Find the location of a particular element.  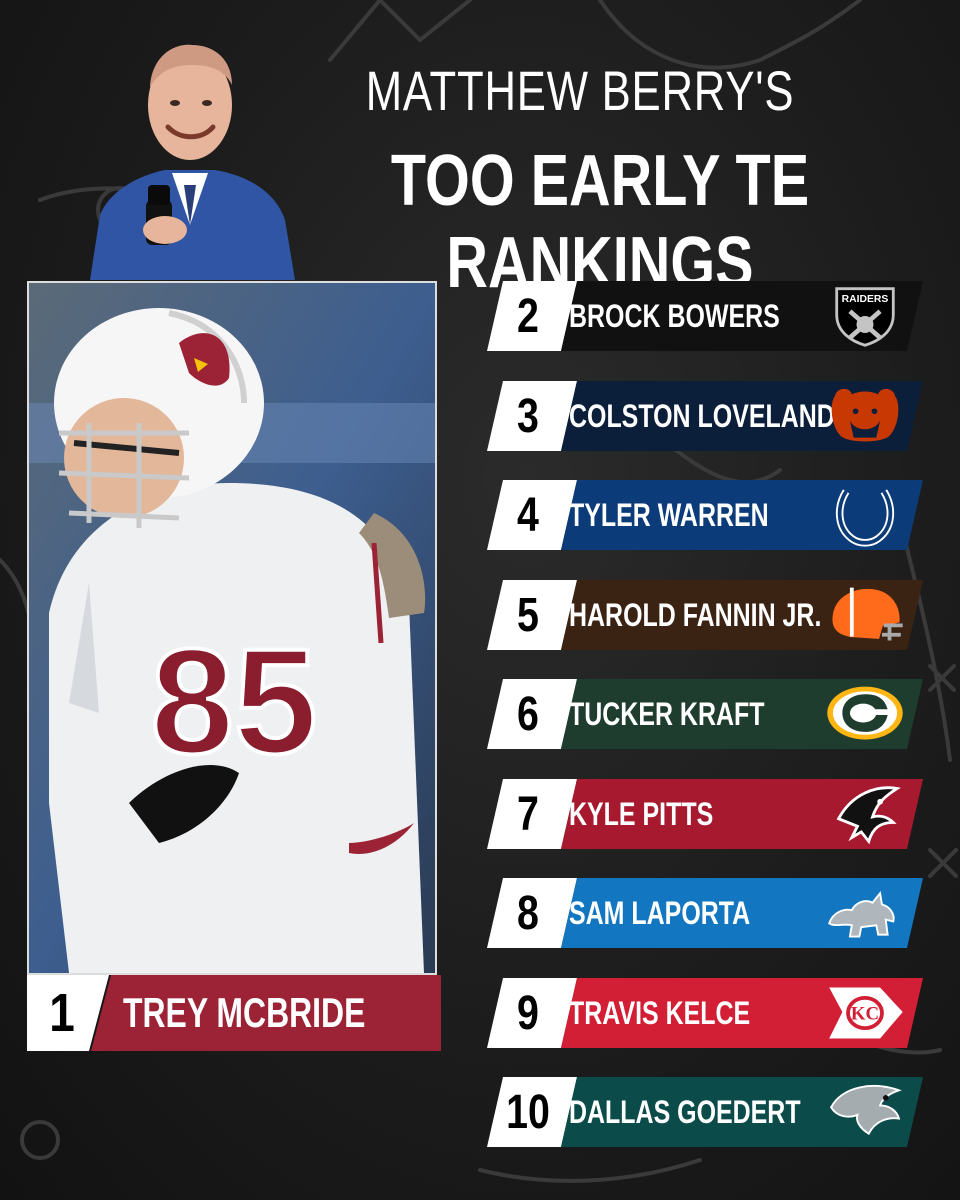

player-name: TYLER WARREN is located at coordinates (669, 515).